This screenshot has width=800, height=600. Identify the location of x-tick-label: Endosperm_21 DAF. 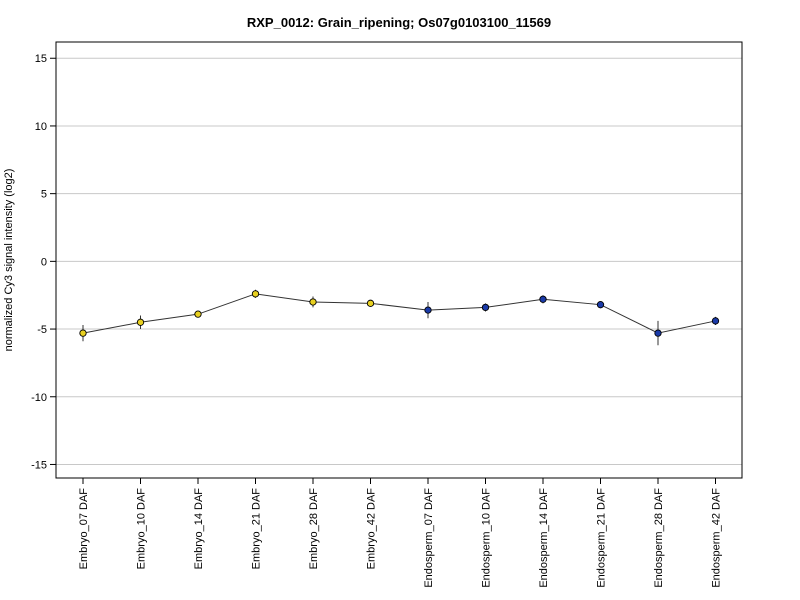
(602, 538).